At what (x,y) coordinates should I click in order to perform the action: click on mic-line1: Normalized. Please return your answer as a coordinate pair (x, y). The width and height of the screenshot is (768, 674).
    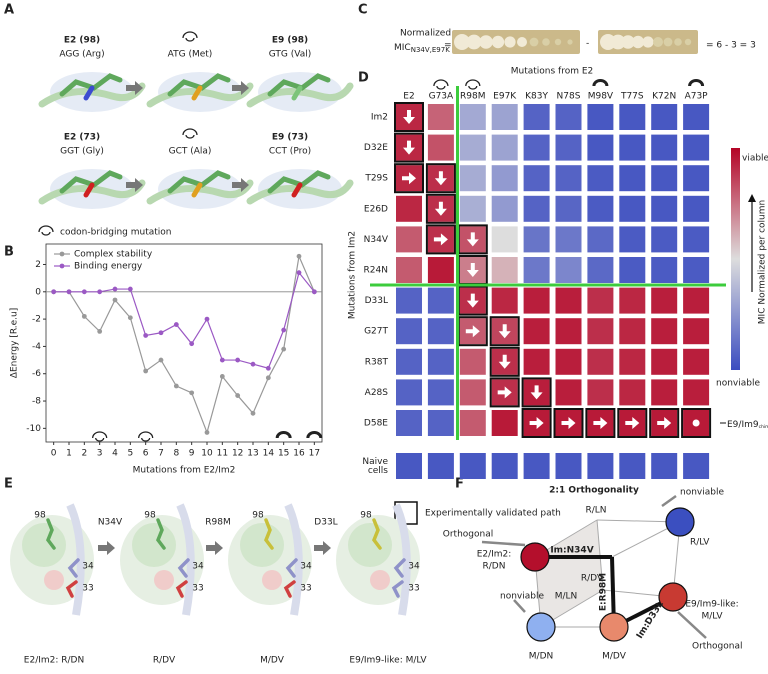
    Looking at the image, I should click on (425, 34).